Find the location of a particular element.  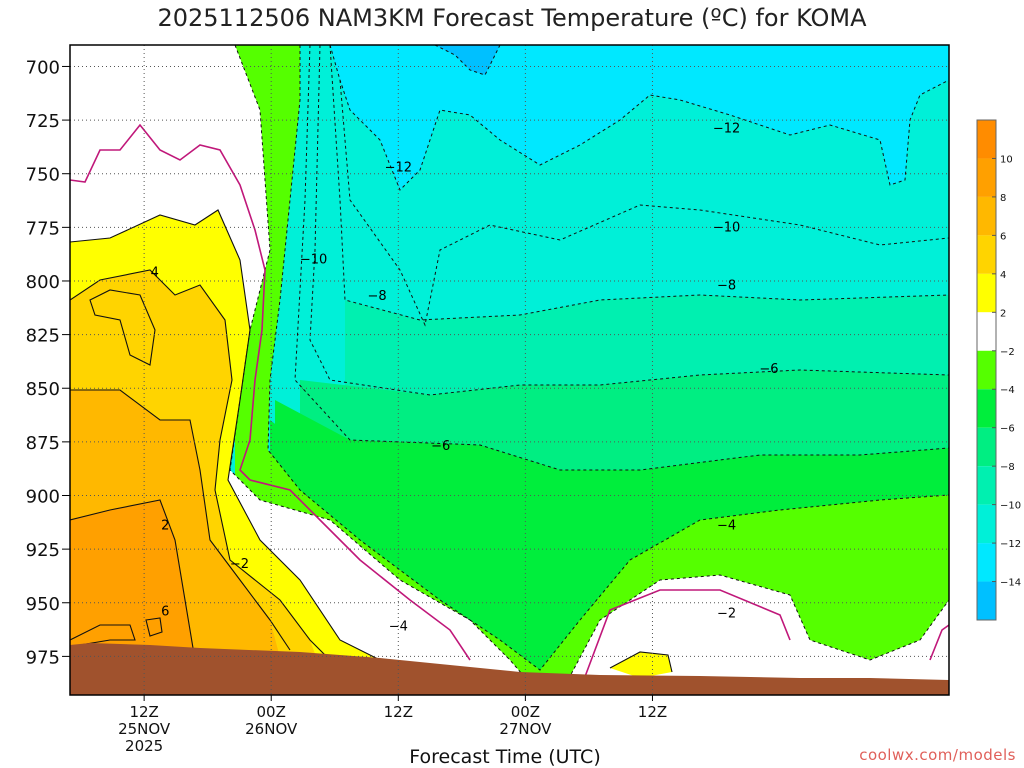

x-axis-title: Forecast Time (UTC) is located at coordinates (505, 757).